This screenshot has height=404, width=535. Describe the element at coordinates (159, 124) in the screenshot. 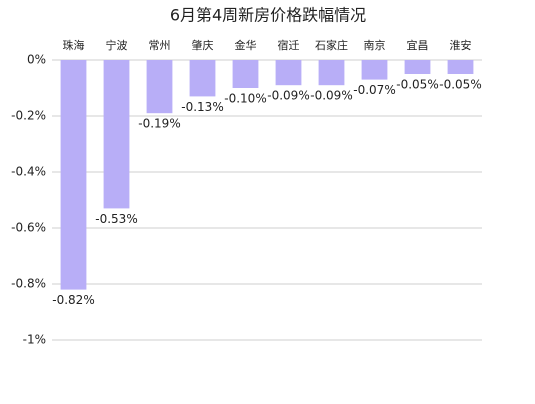

I see `value-label: -0.19%` at that location.